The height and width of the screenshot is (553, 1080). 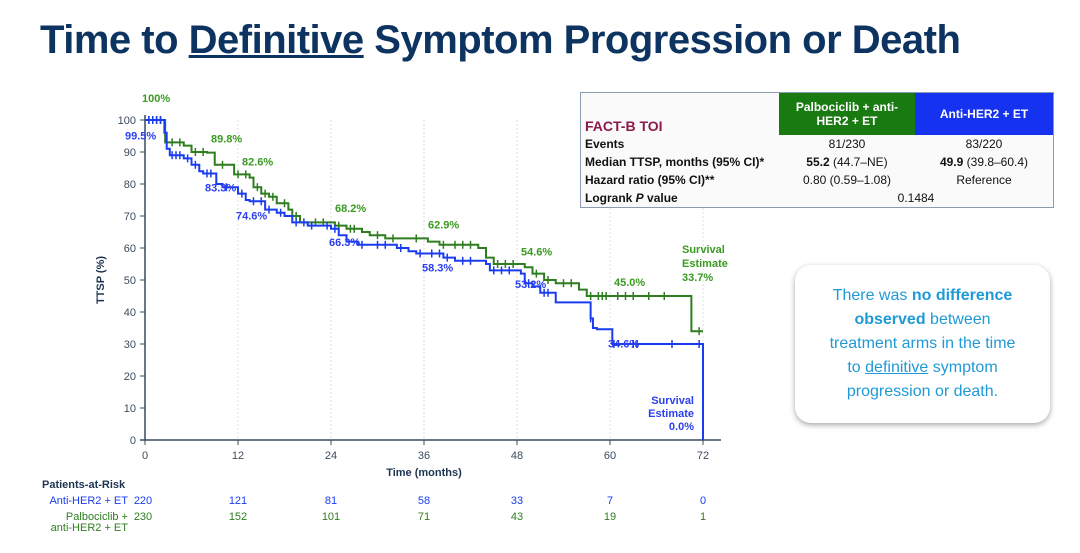 I want to click on risk-value: 43, so click(x=517, y=517).